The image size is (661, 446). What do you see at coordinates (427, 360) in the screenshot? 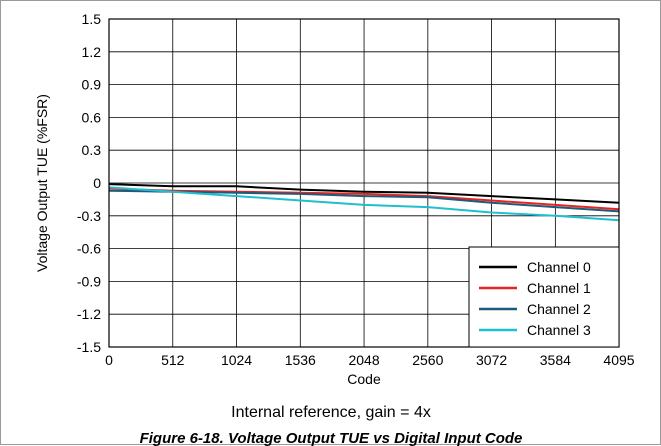
I see `x-tick-label: 2560` at bounding box center [427, 360].